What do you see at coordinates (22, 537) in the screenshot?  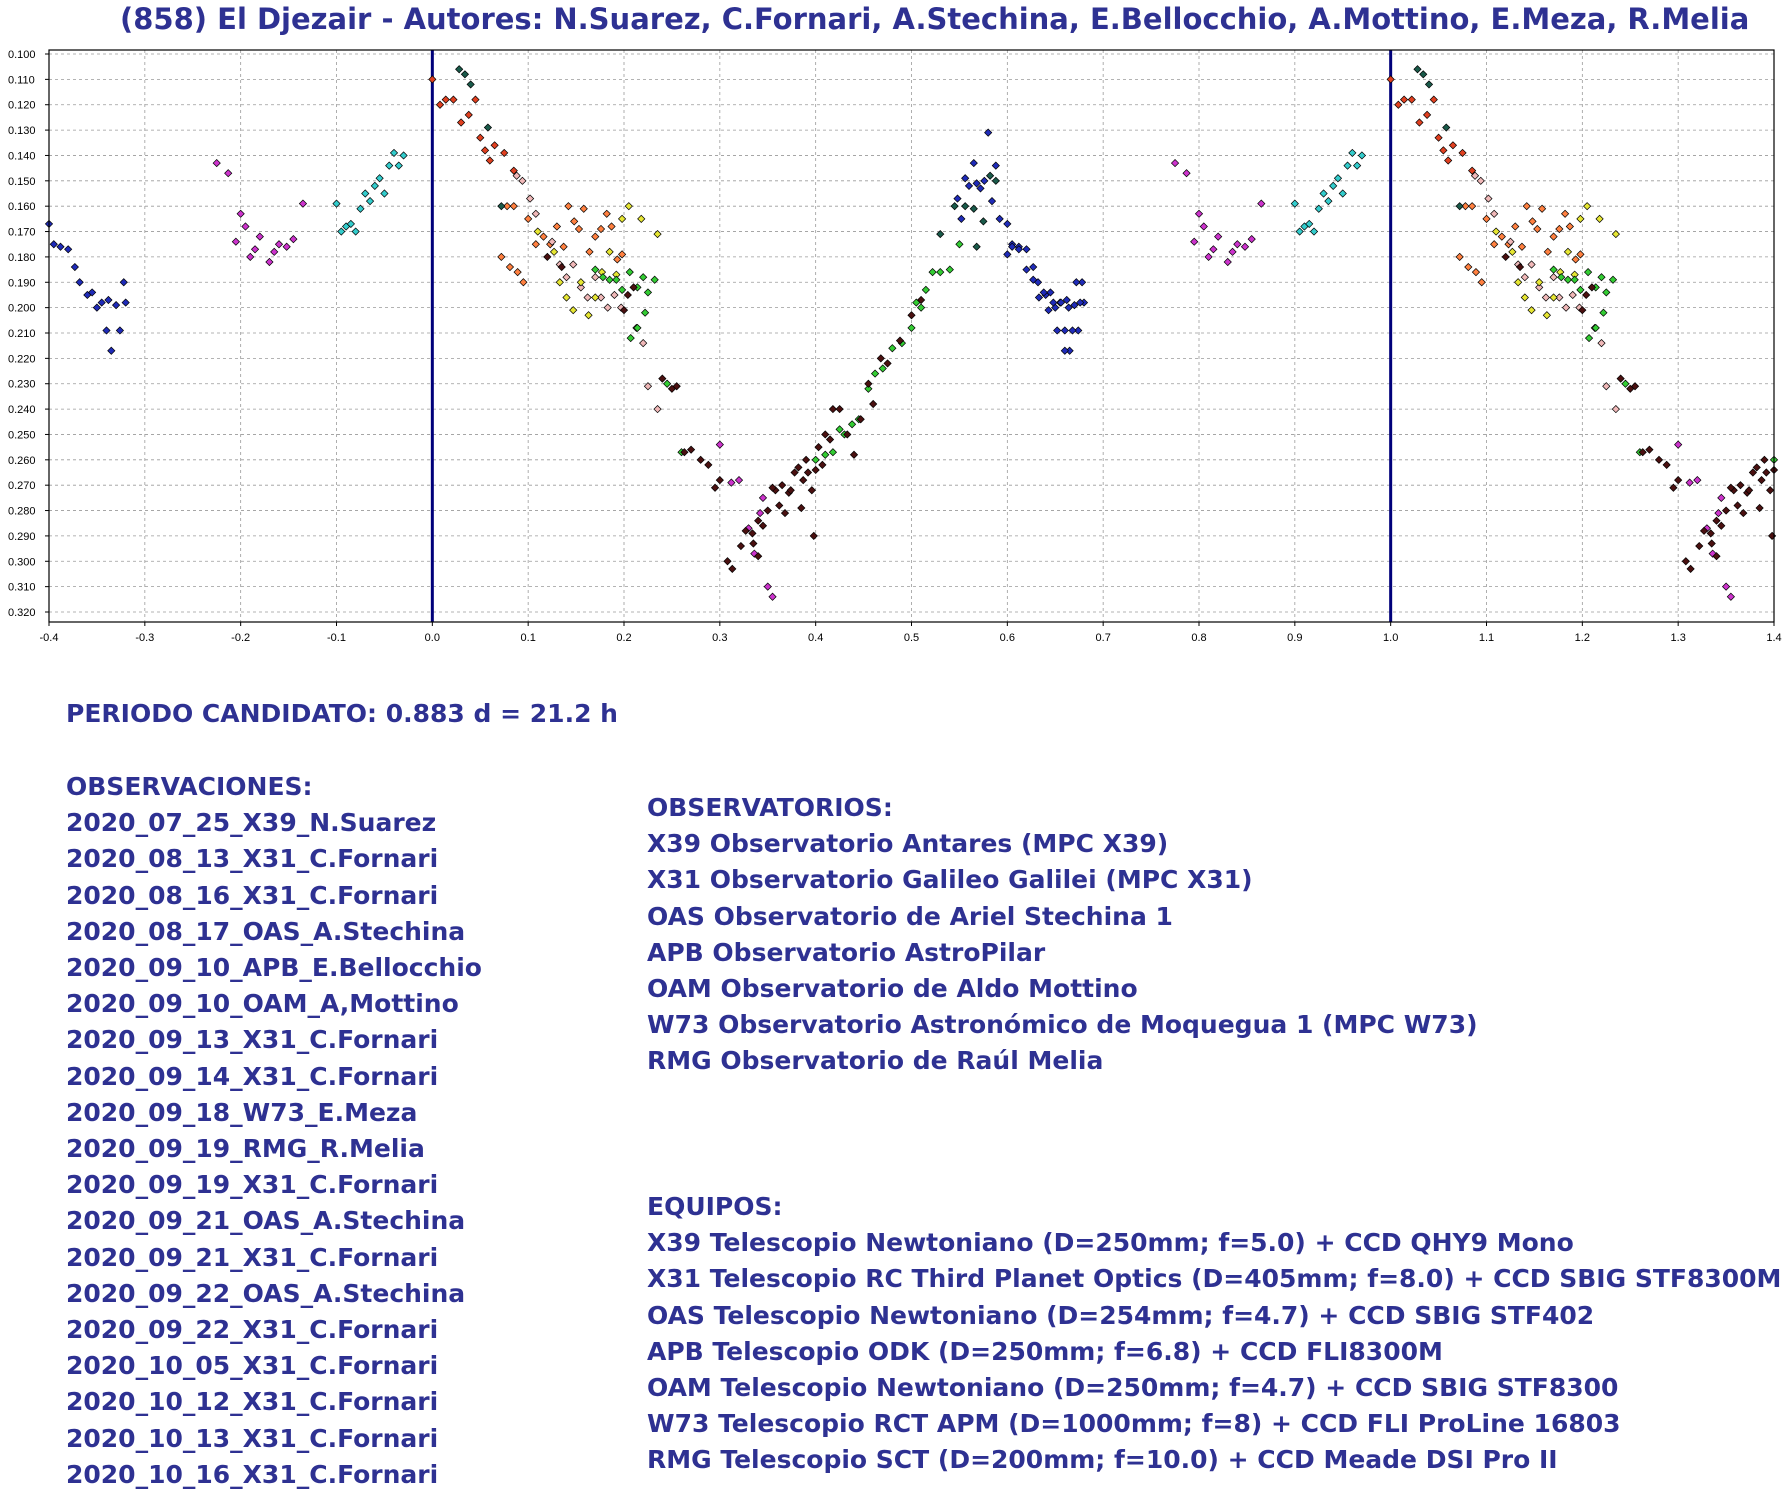 I see `y-tick-label: 0.290` at bounding box center [22, 537].